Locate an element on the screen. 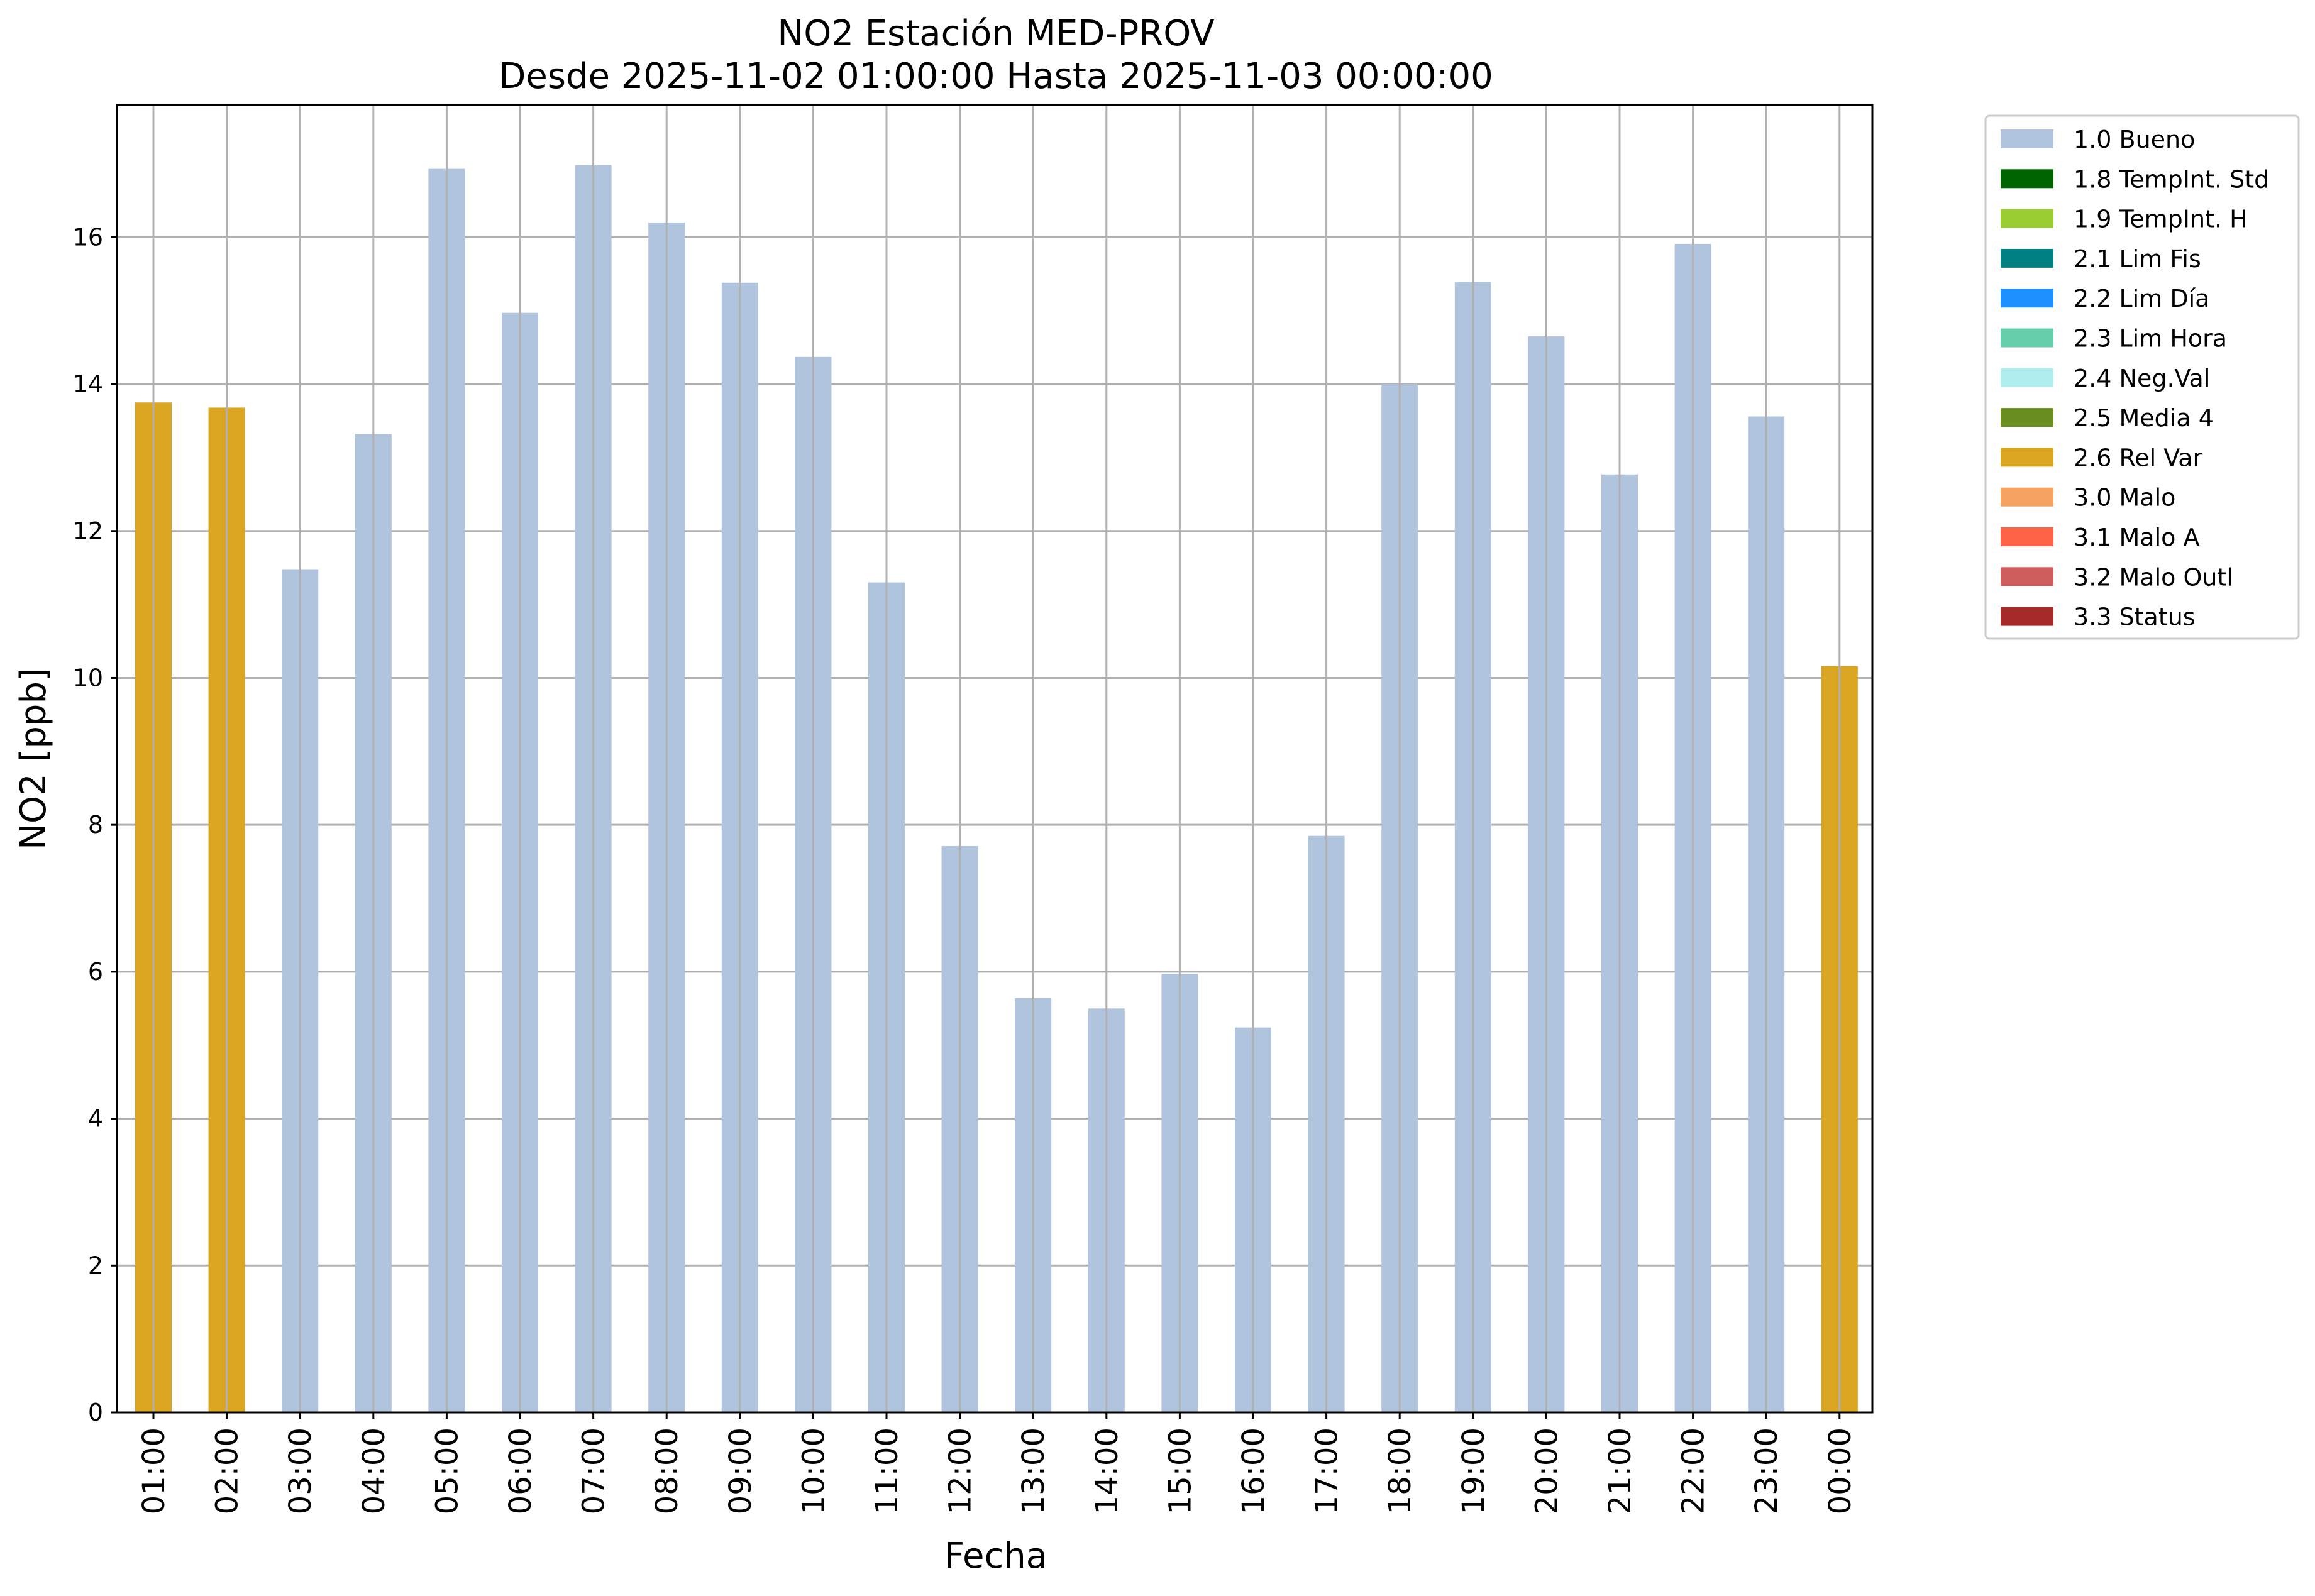 The width and height of the screenshot is (2315, 1596). x-tick-label: 17:00 is located at coordinates (1327, 1471).